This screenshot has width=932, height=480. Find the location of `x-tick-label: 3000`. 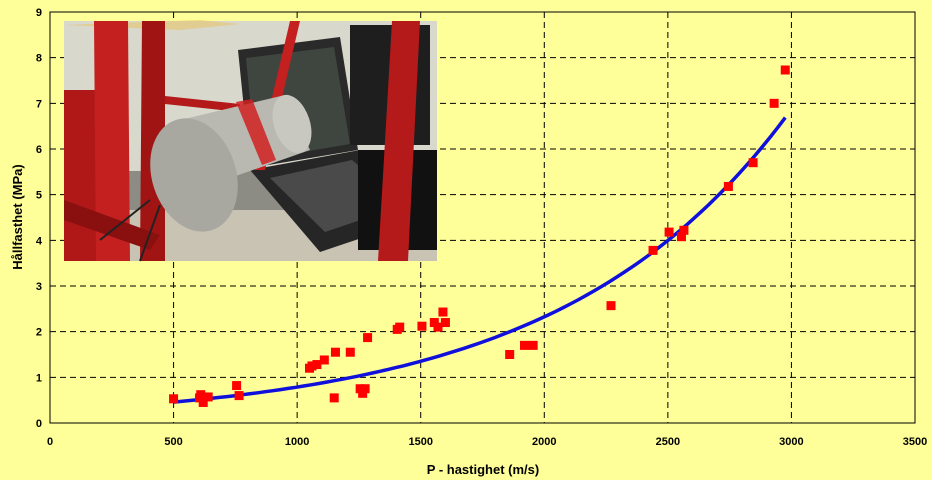

x-tick-label: 3000 is located at coordinates (791, 442).